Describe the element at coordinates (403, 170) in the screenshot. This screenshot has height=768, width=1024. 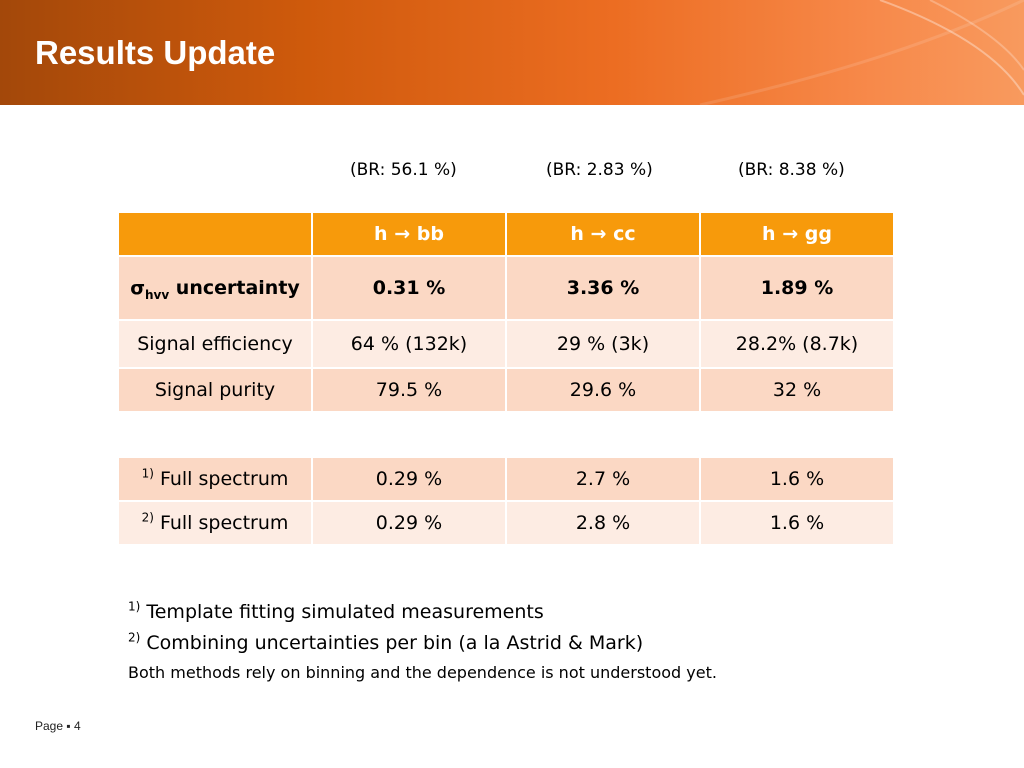
I see `br-bb: (BR: 56.1 %)` at that location.